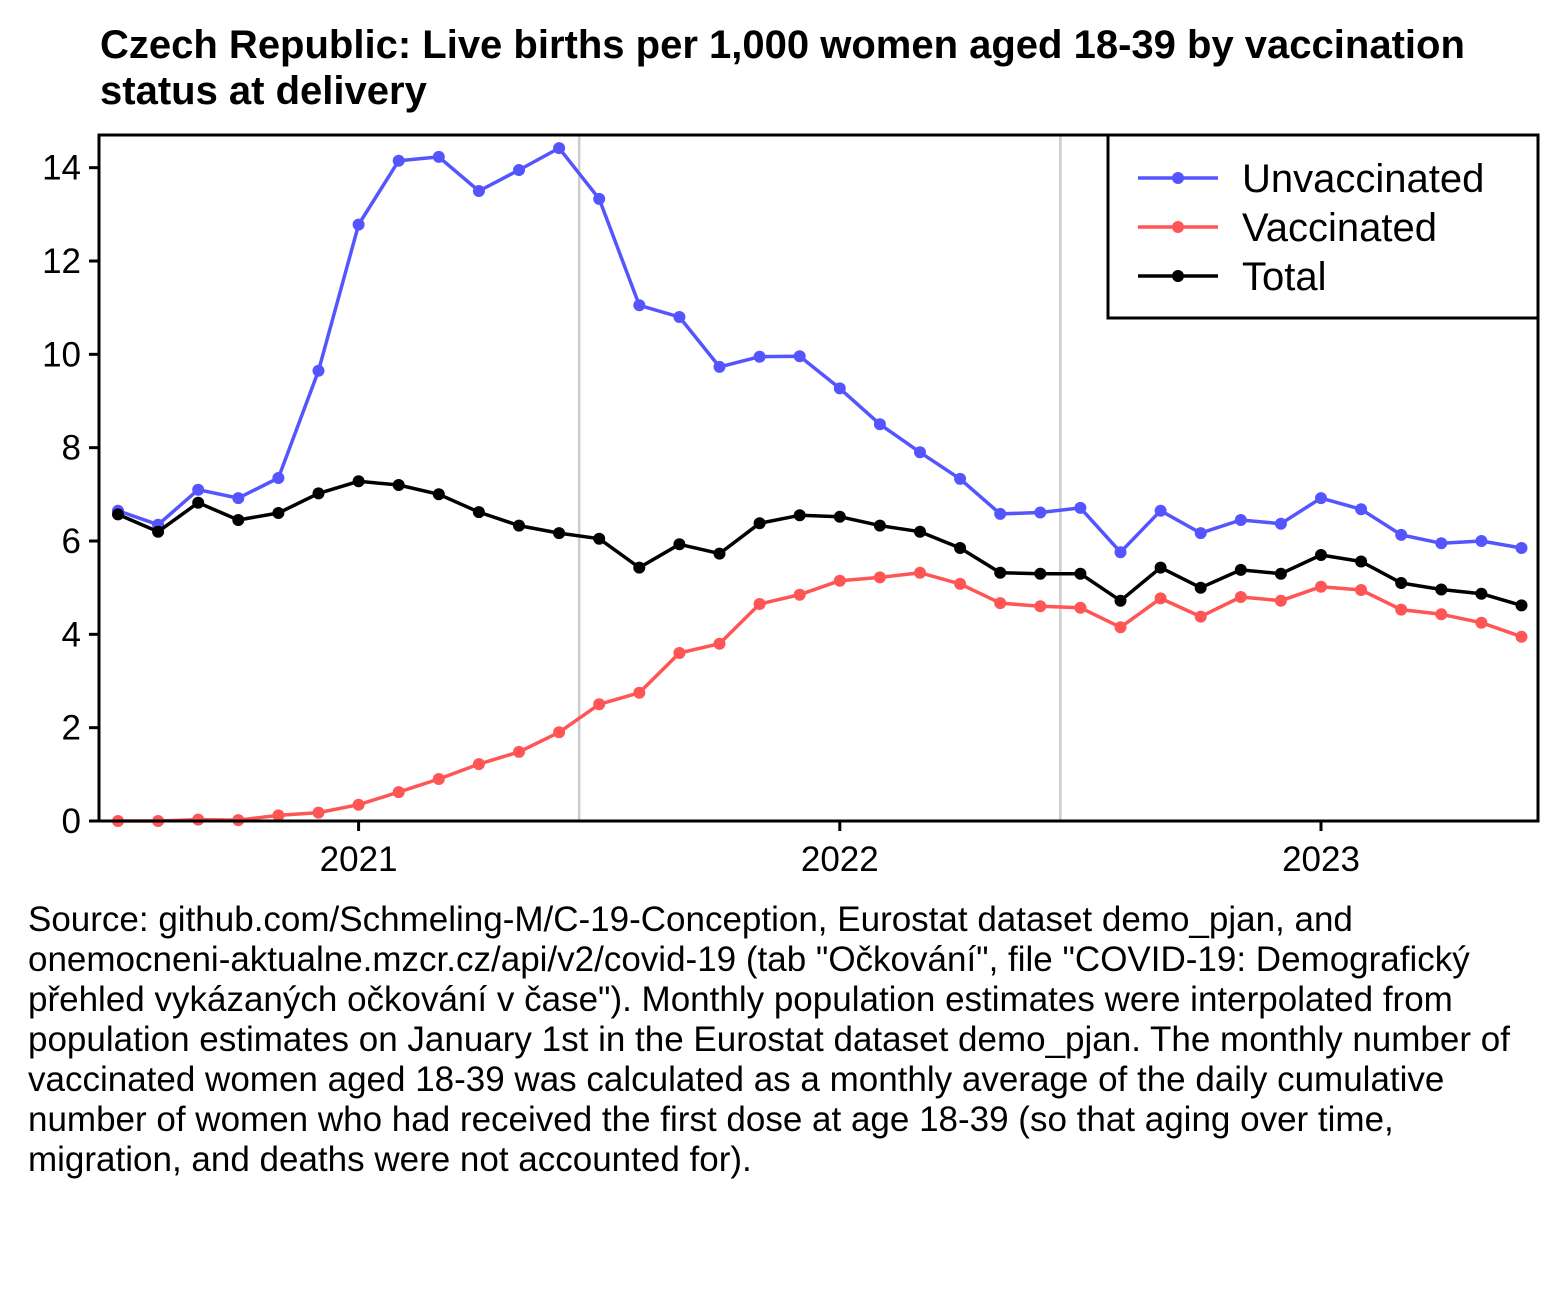 This screenshot has width=1568, height=1305. Describe the element at coordinates (840, 859) in the screenshot. I see `x-tick-label: 2022` at that location.